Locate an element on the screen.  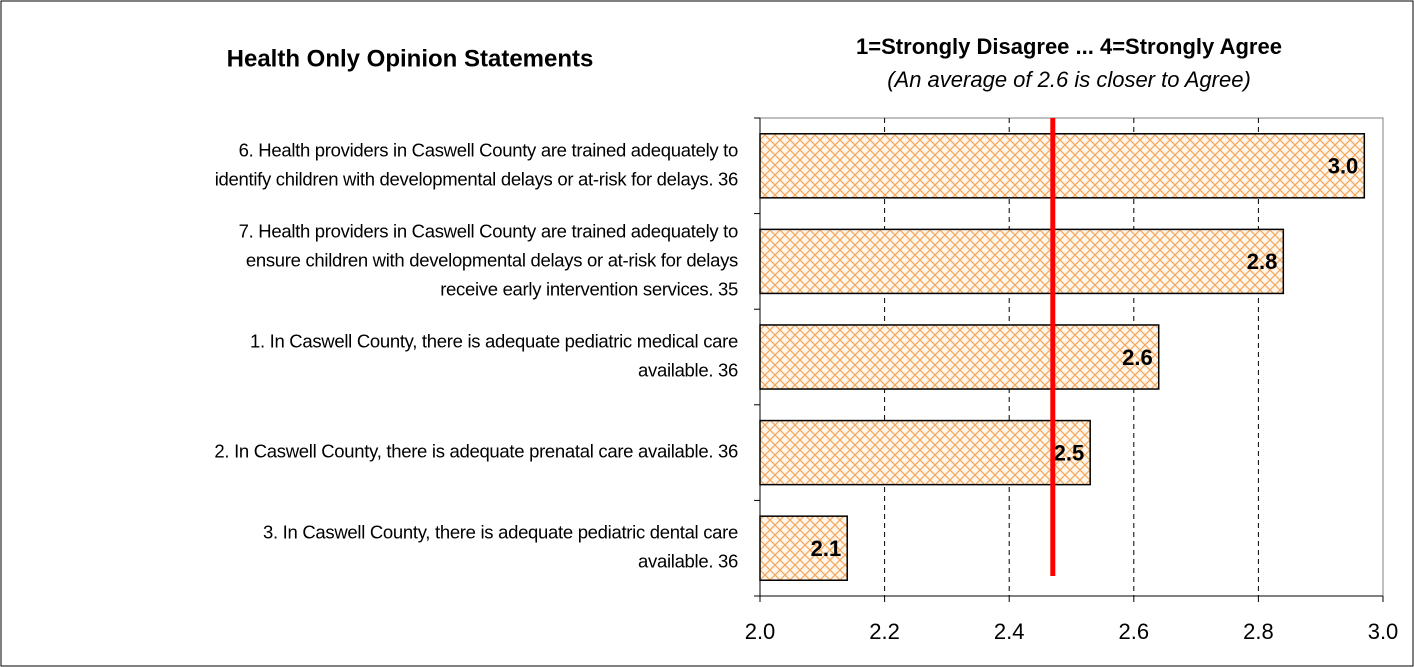
data-label: 3.0 is located at coordinates (1343, 166).